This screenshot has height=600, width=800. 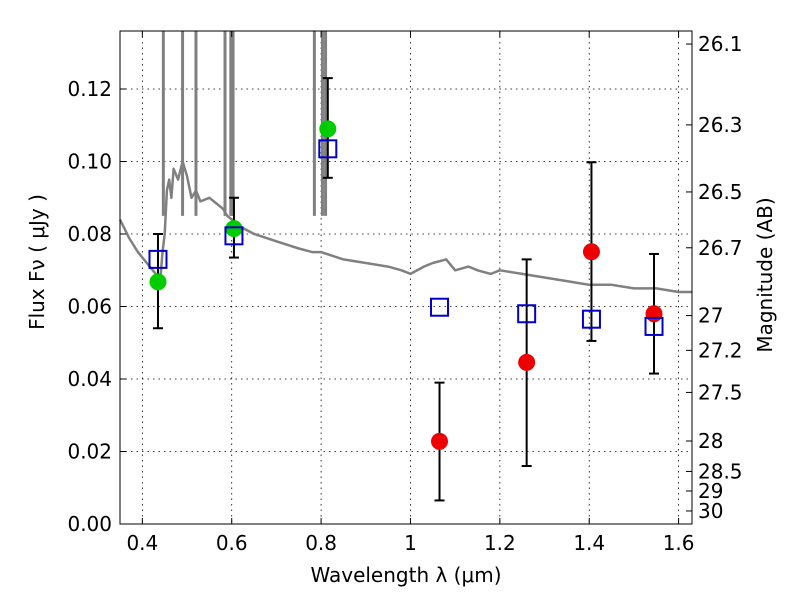 I want to click on x-tick-label: 0.6, so click(x=232, y=543).